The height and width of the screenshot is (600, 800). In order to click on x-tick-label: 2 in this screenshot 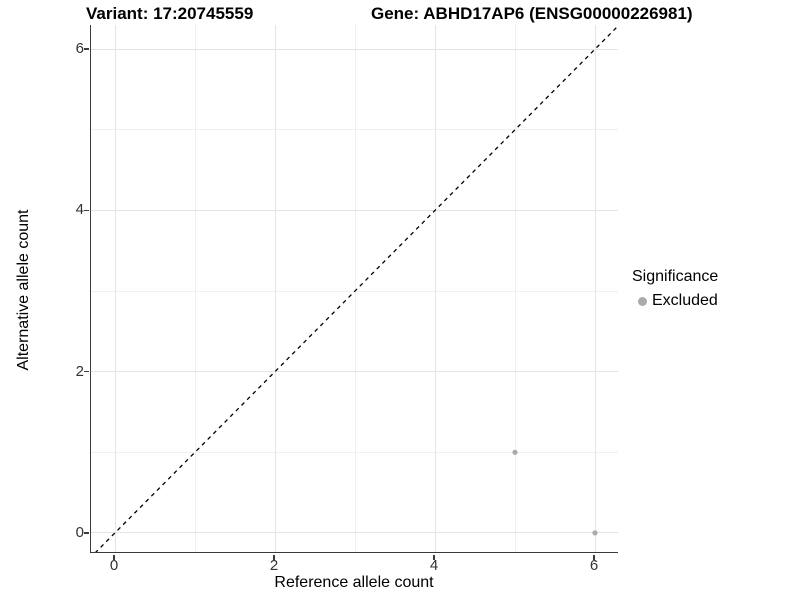, I will do `click(274, 565)`.